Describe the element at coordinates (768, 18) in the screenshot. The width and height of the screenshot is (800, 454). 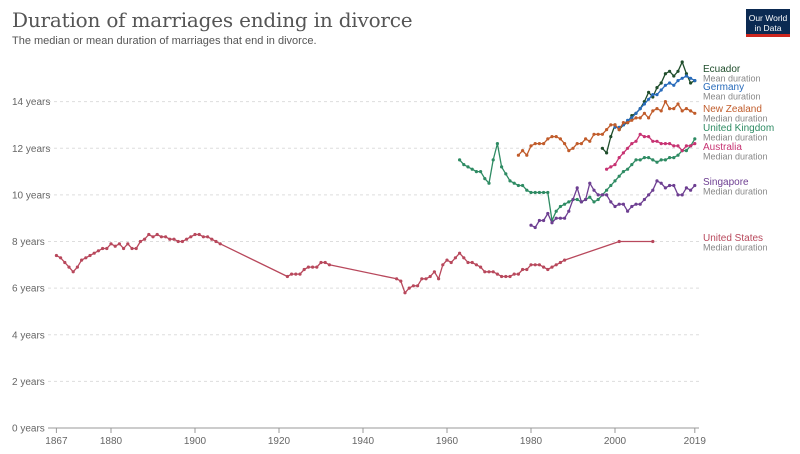
I see `logo-line-1: Our World` at that location.